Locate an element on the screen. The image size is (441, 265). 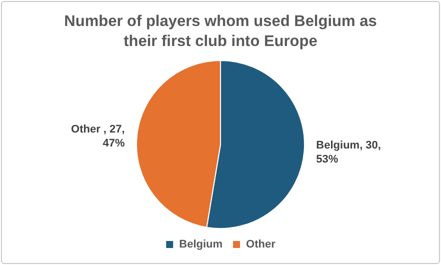
data-label: Other , 27, 47% is located at coordinates (98, 137).